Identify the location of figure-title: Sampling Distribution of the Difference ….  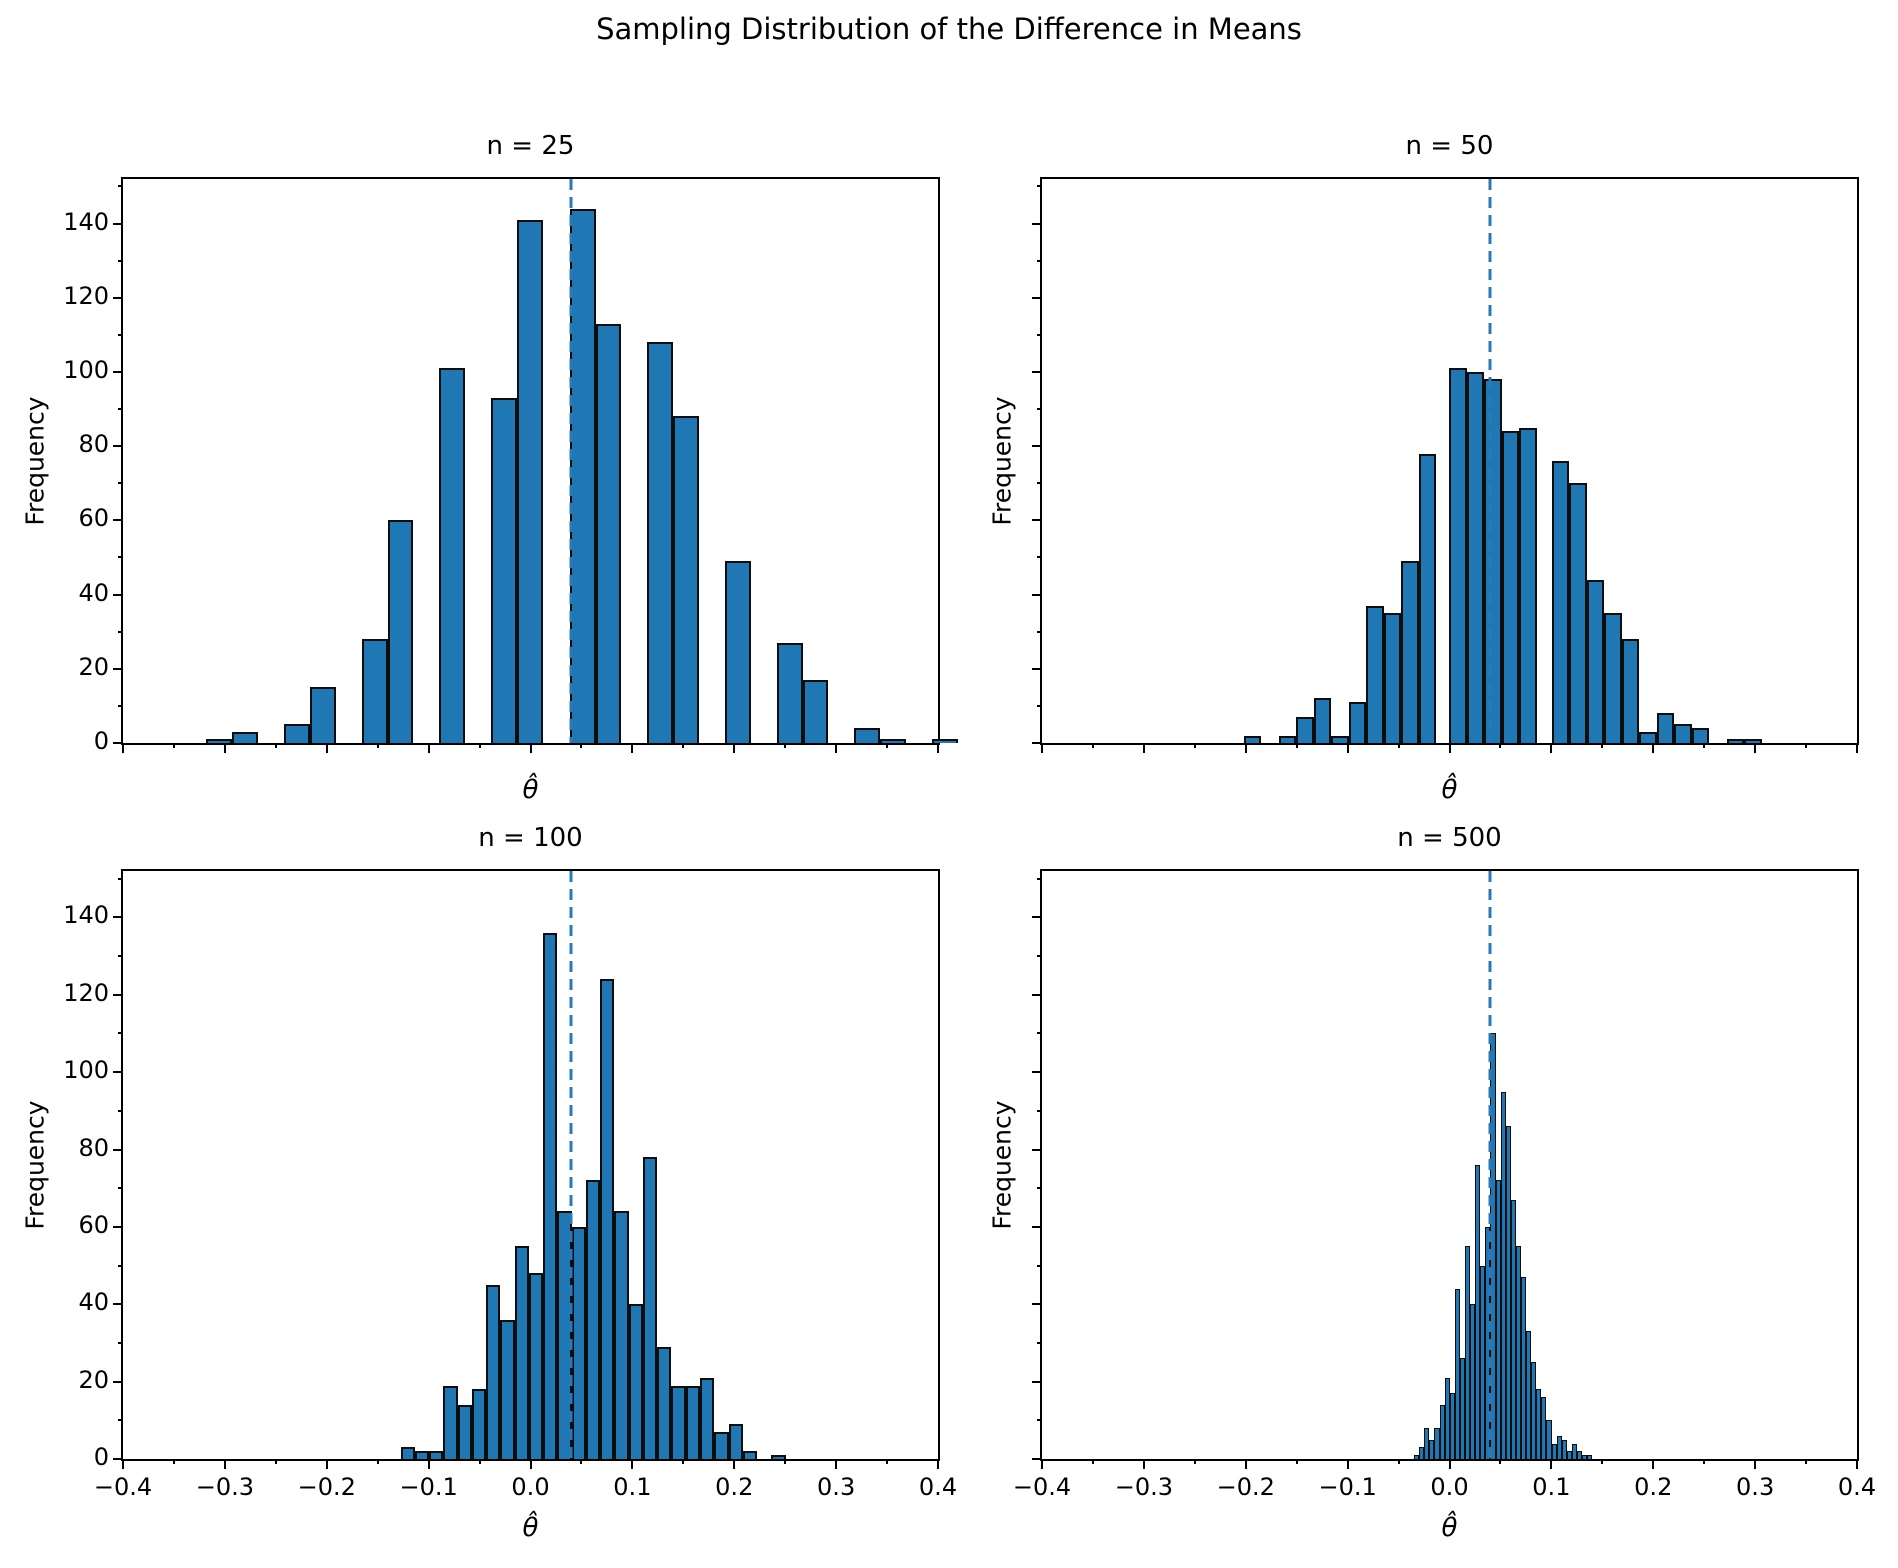
(949, 29).